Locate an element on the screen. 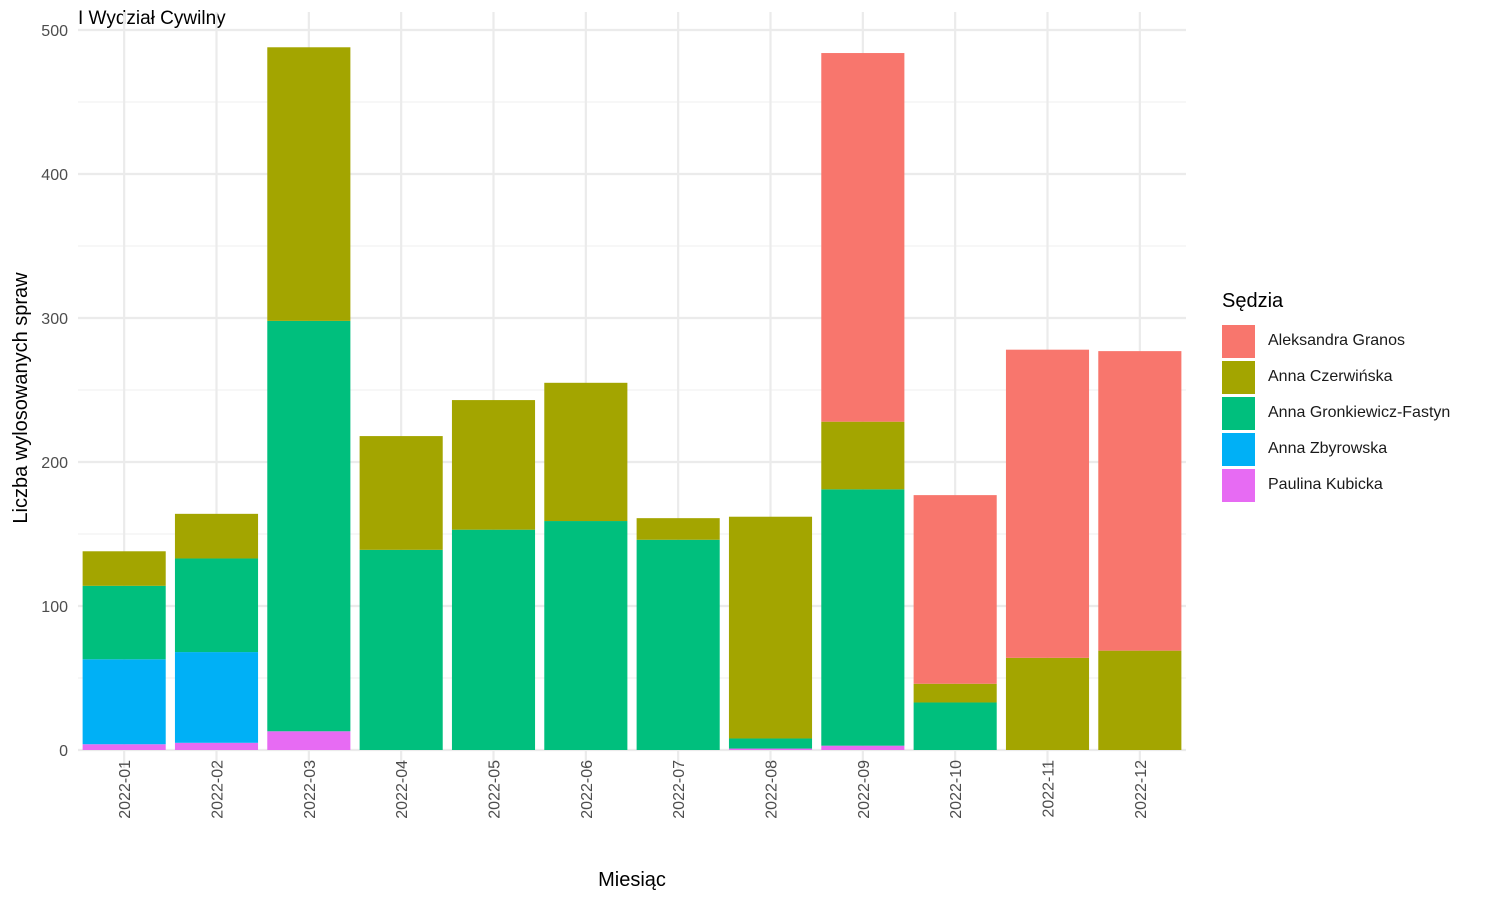  y-tick-label: 400 is located at coordinates (54, 175).